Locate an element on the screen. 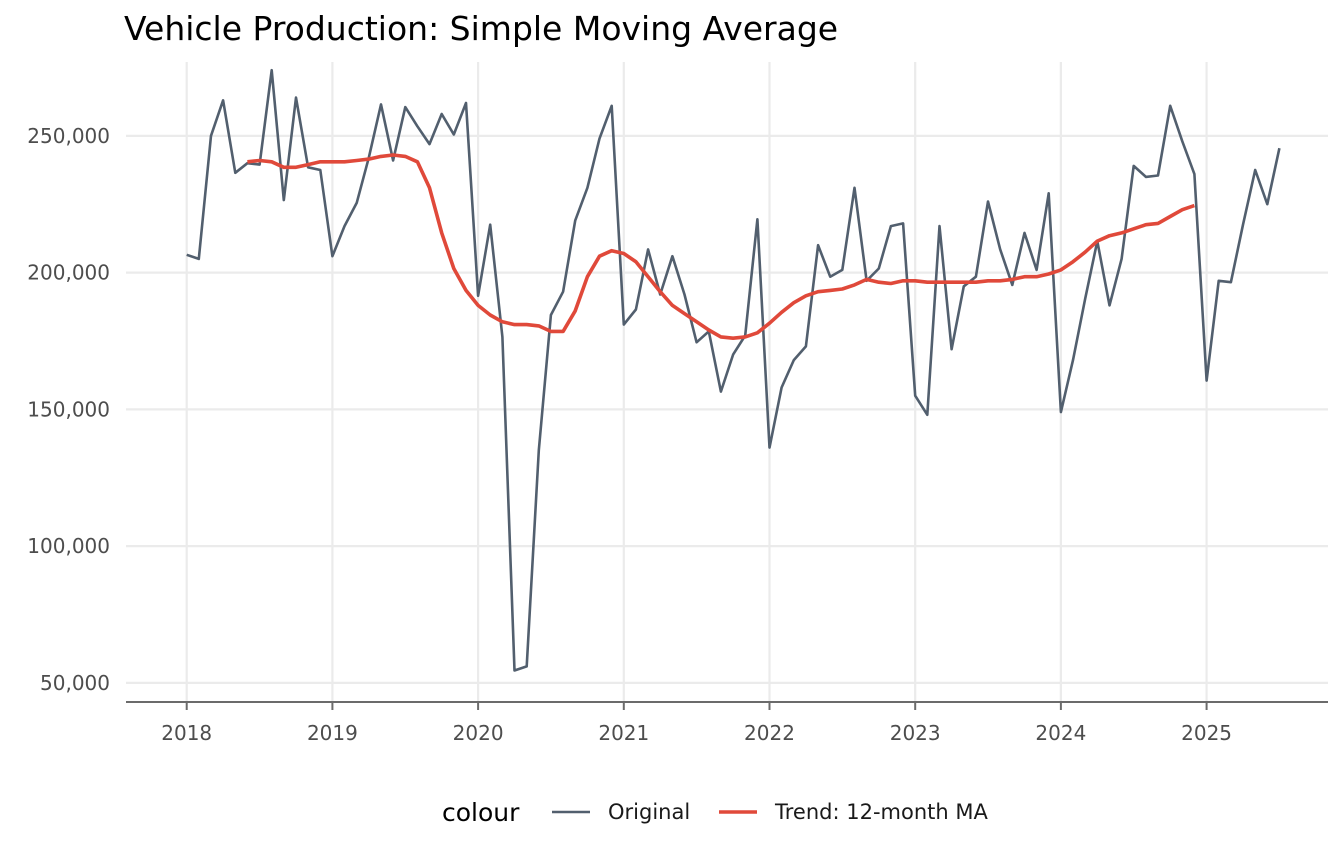 This screenshot has width=1344, height=864. y-tick-label: 100,000 is located at coordinates (68, 546).